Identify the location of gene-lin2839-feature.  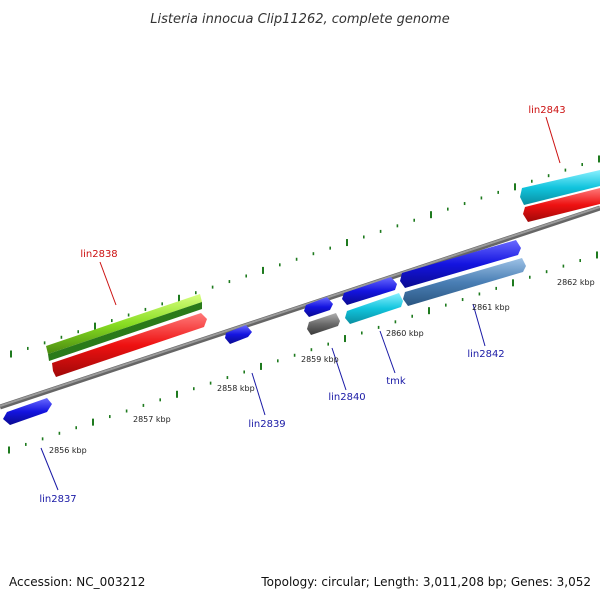
(238, 334).